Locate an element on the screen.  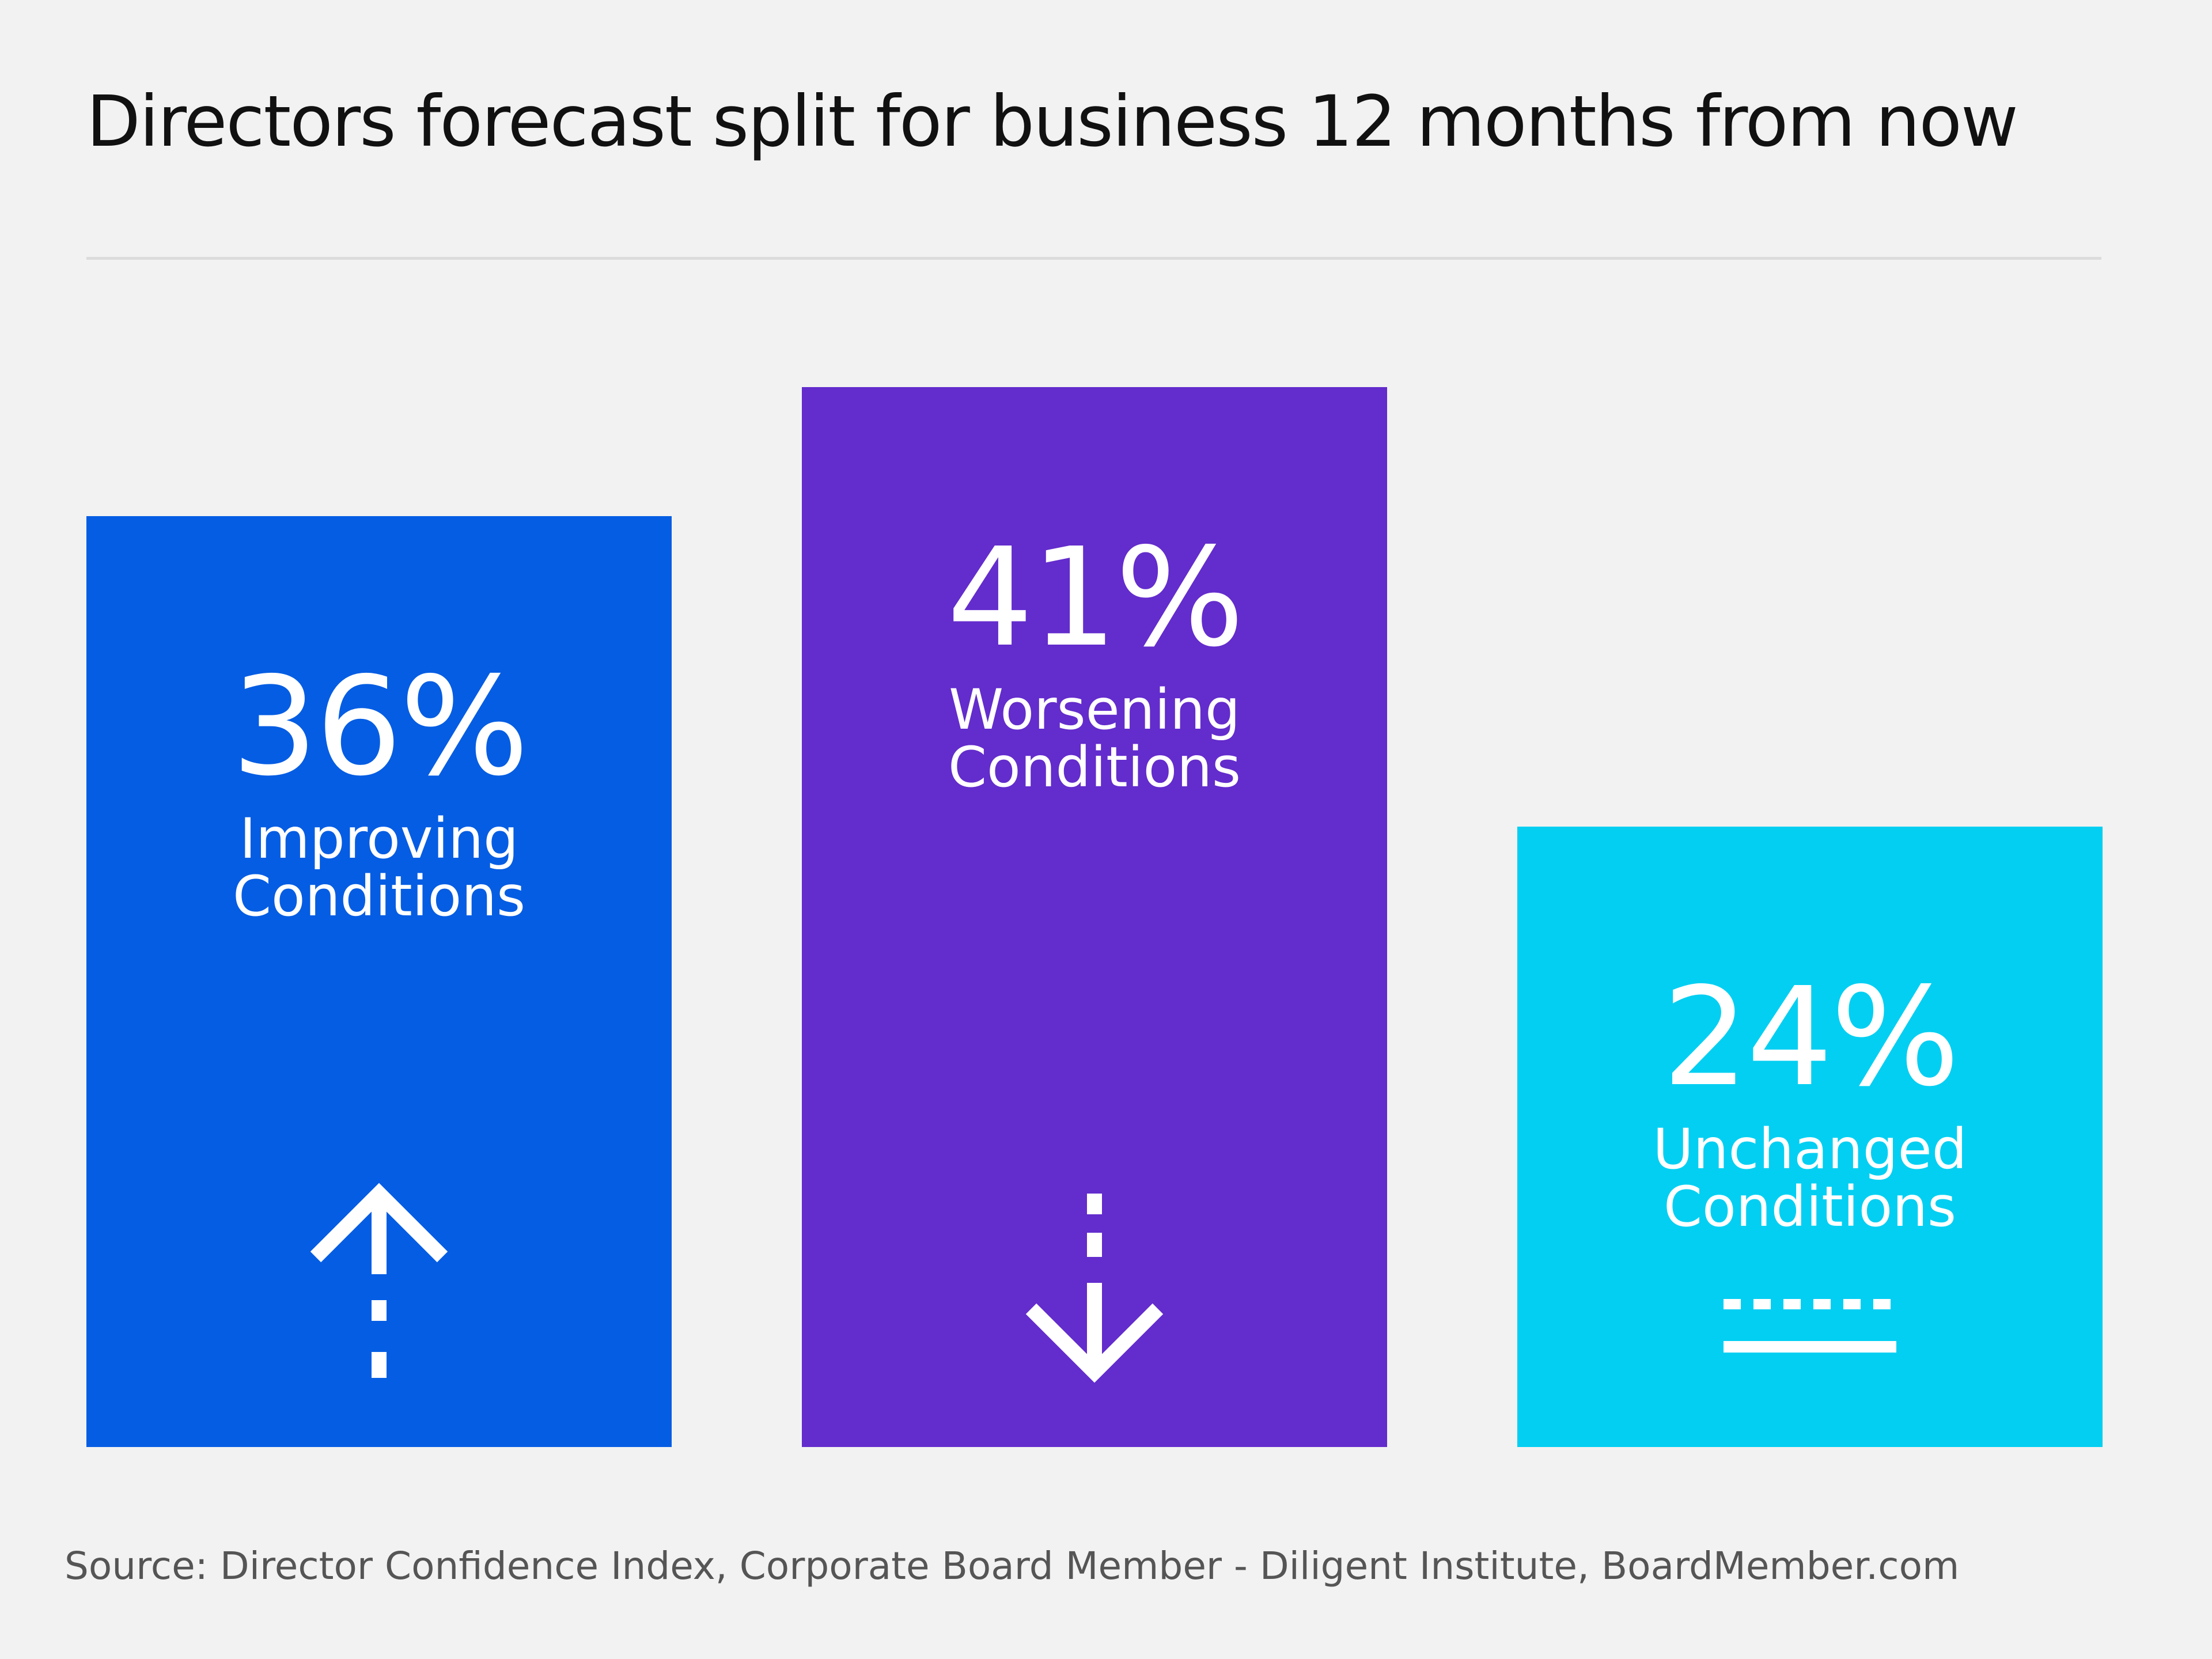
arrow-down-icon is located at coordinates (1094, 1285).